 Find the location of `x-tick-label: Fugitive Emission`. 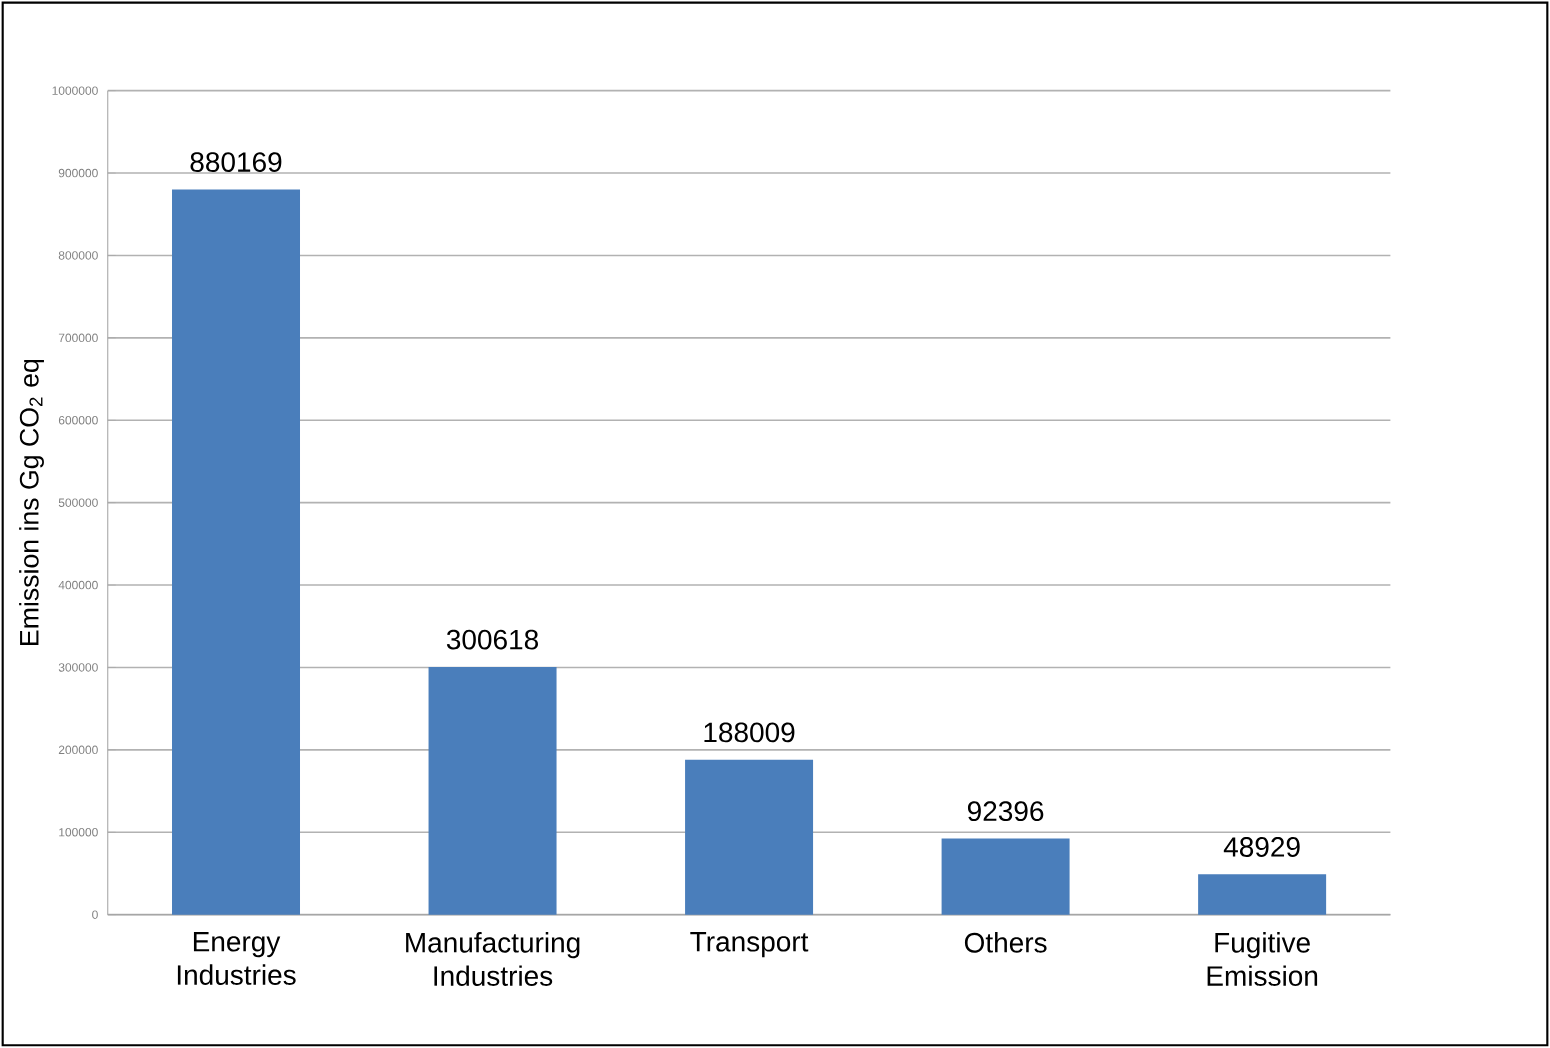

x-tick-label: Fugitive Emission is located at coordinates (1262, 959).